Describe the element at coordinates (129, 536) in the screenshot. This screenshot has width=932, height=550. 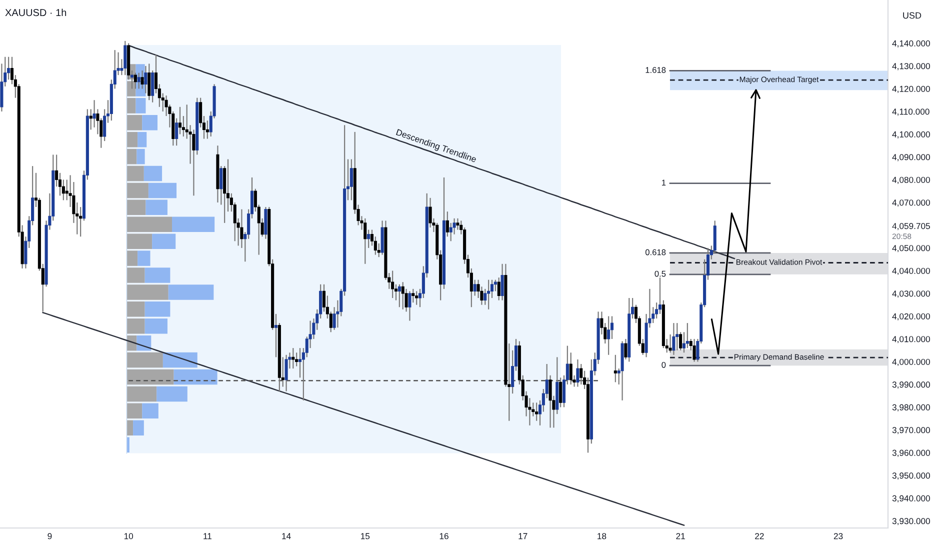
I see `x-tick-label: 10` at that location.